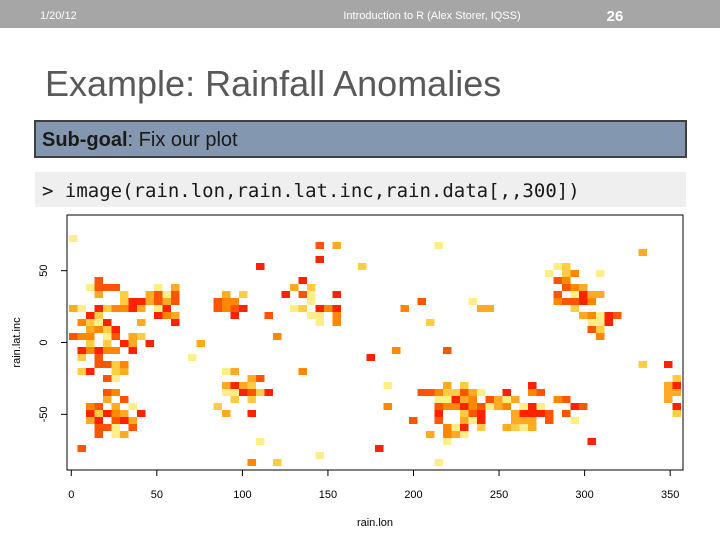 Image resolution: width=720 pixels, height=540 pixels. I want to click on x-tick-label: 200, so click(413, 495).